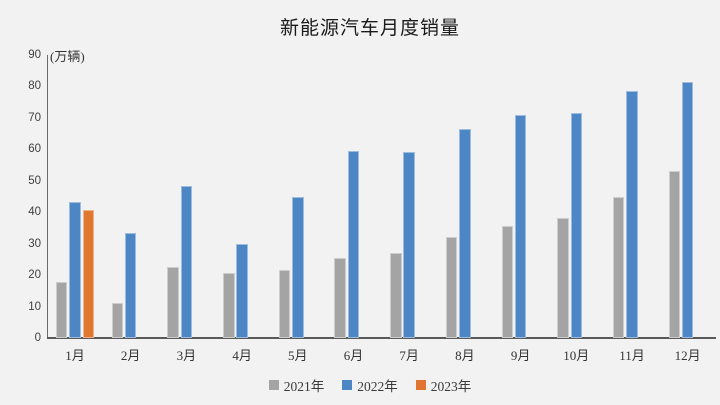 This screenshot has width=720, height=405. What do you see at coordinates (34, 275) in the screenshot?
I see `y-tick-label: 20` at bounding box center [34, 275].